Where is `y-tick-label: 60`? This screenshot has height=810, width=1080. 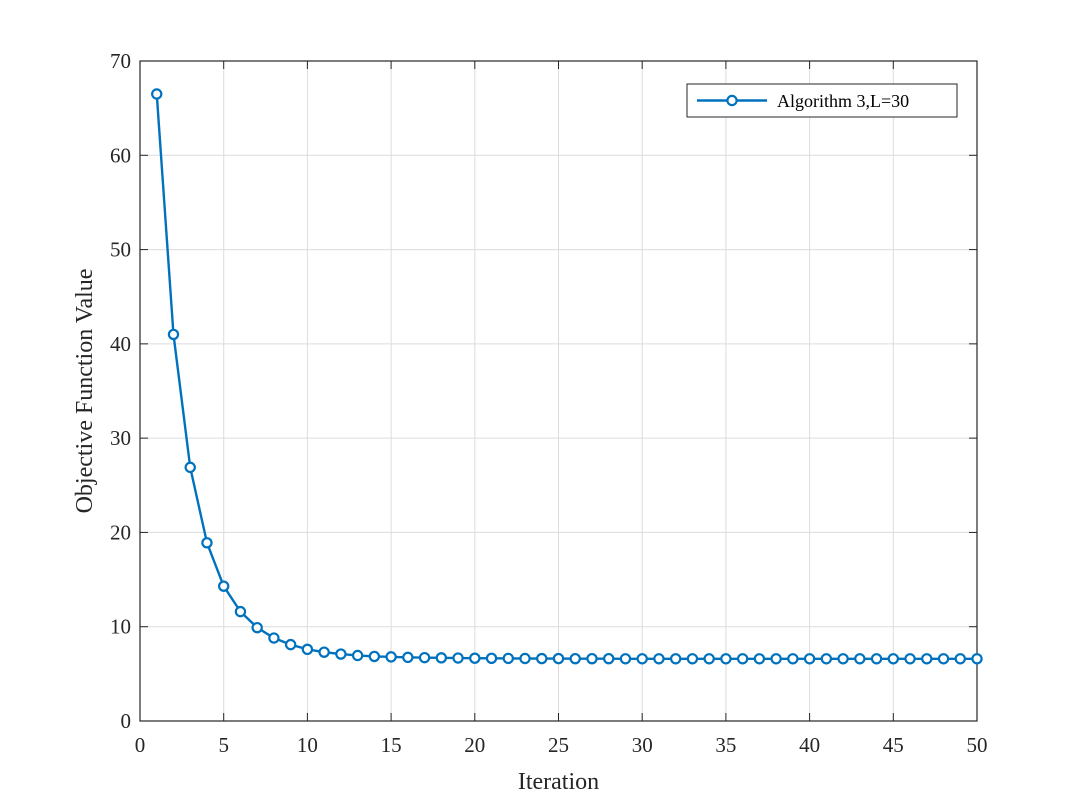 y-tick-label: 60 is located at coordinates (120, 155).